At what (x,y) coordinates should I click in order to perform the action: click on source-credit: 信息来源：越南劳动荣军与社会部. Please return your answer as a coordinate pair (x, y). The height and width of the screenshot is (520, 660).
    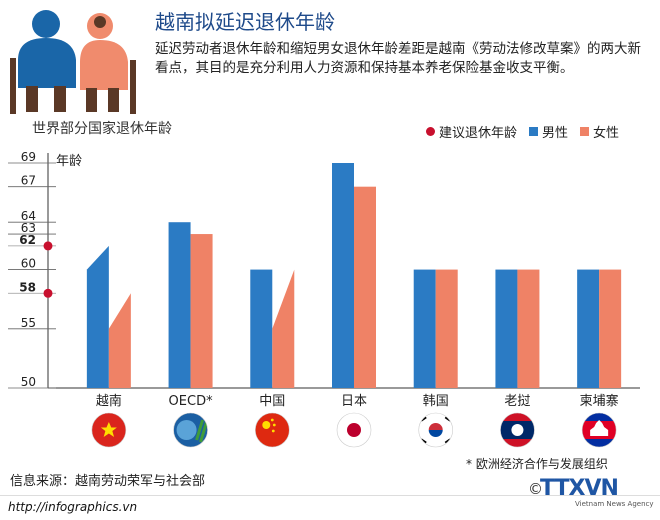
    Looking at the image, I should click on (108, 481).